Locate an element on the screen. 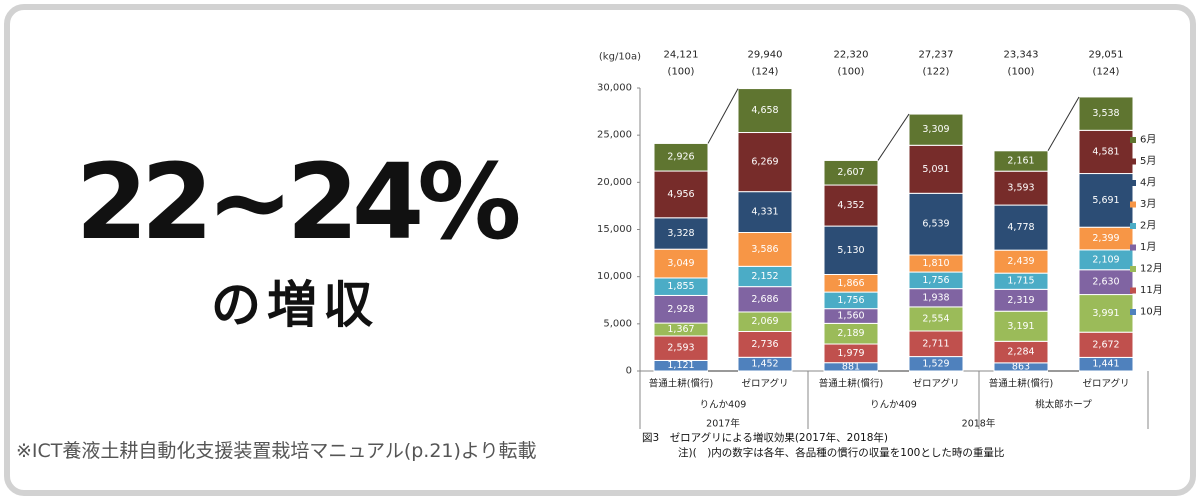 The height and width of the screenshot is (500, 1200). bar-total-label: 27,237 is located at coordinates (936, 55).